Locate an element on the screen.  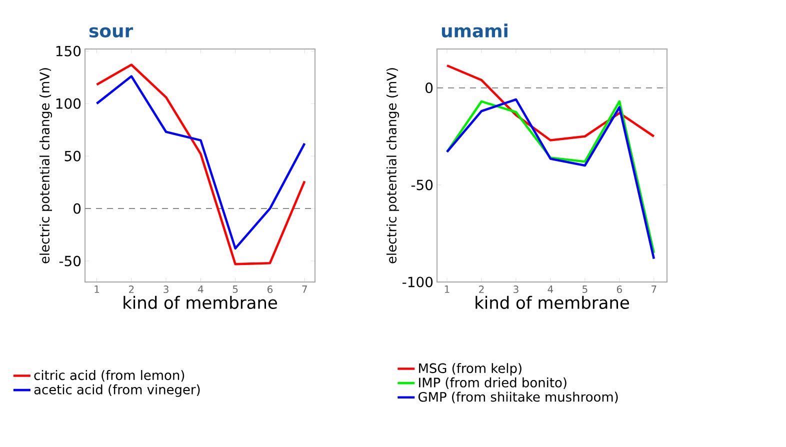
y-tick-label: 100 is located at coordinates (68, 103).